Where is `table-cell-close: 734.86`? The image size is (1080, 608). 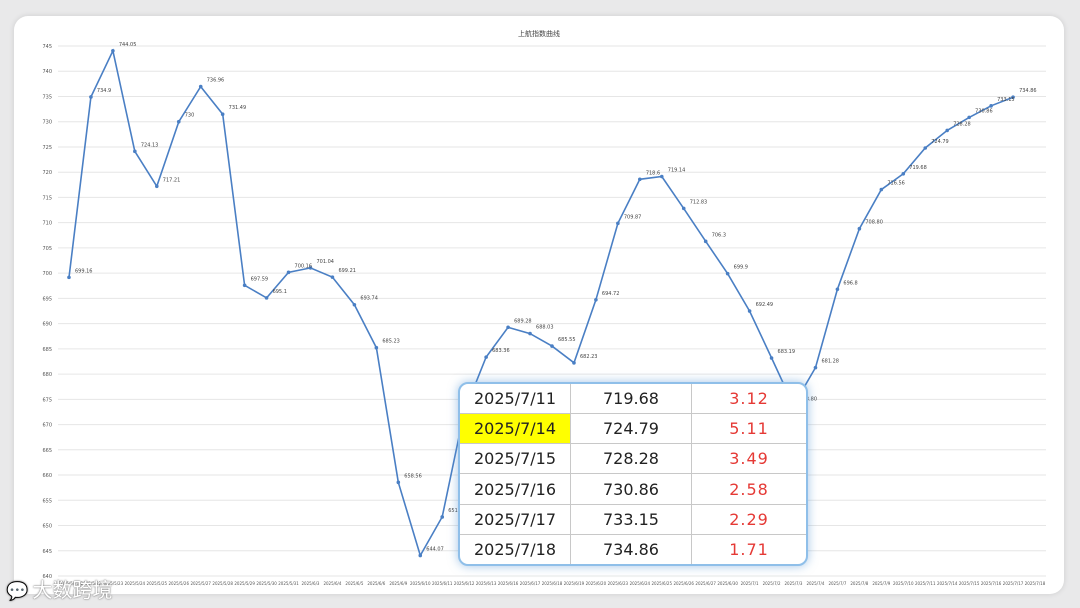
table-cell-close: 734.86 is located at coordinates (631, 549).